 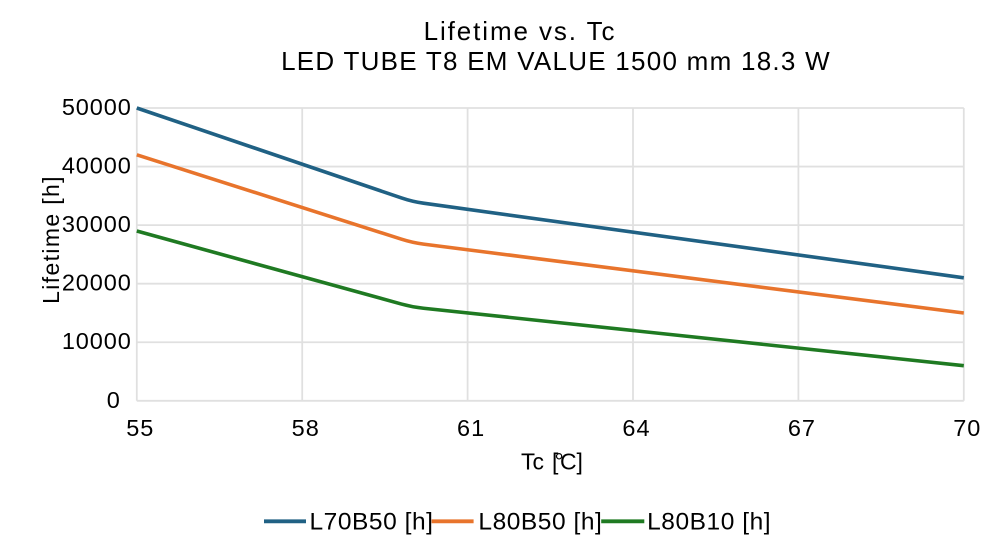 I want to click on svg-text:LED TUBE T8 EM VALUE 1500 mm 1: LED TUBE T8 EM VALUE 1500 mm 18.3 W, so click(x=556, y=61).